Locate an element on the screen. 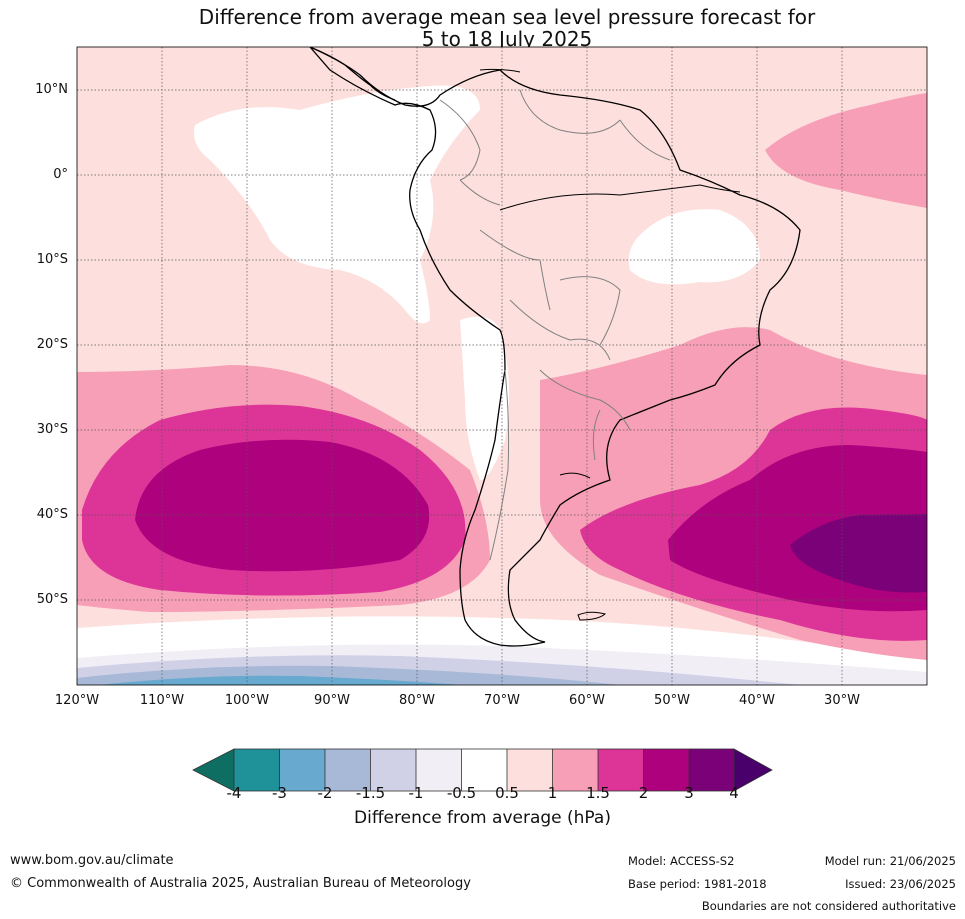 The width and height of the screenshot is (965, 919). colorbar-tick-minus-1-5: -1.5 is located at coordinates (370, 793).